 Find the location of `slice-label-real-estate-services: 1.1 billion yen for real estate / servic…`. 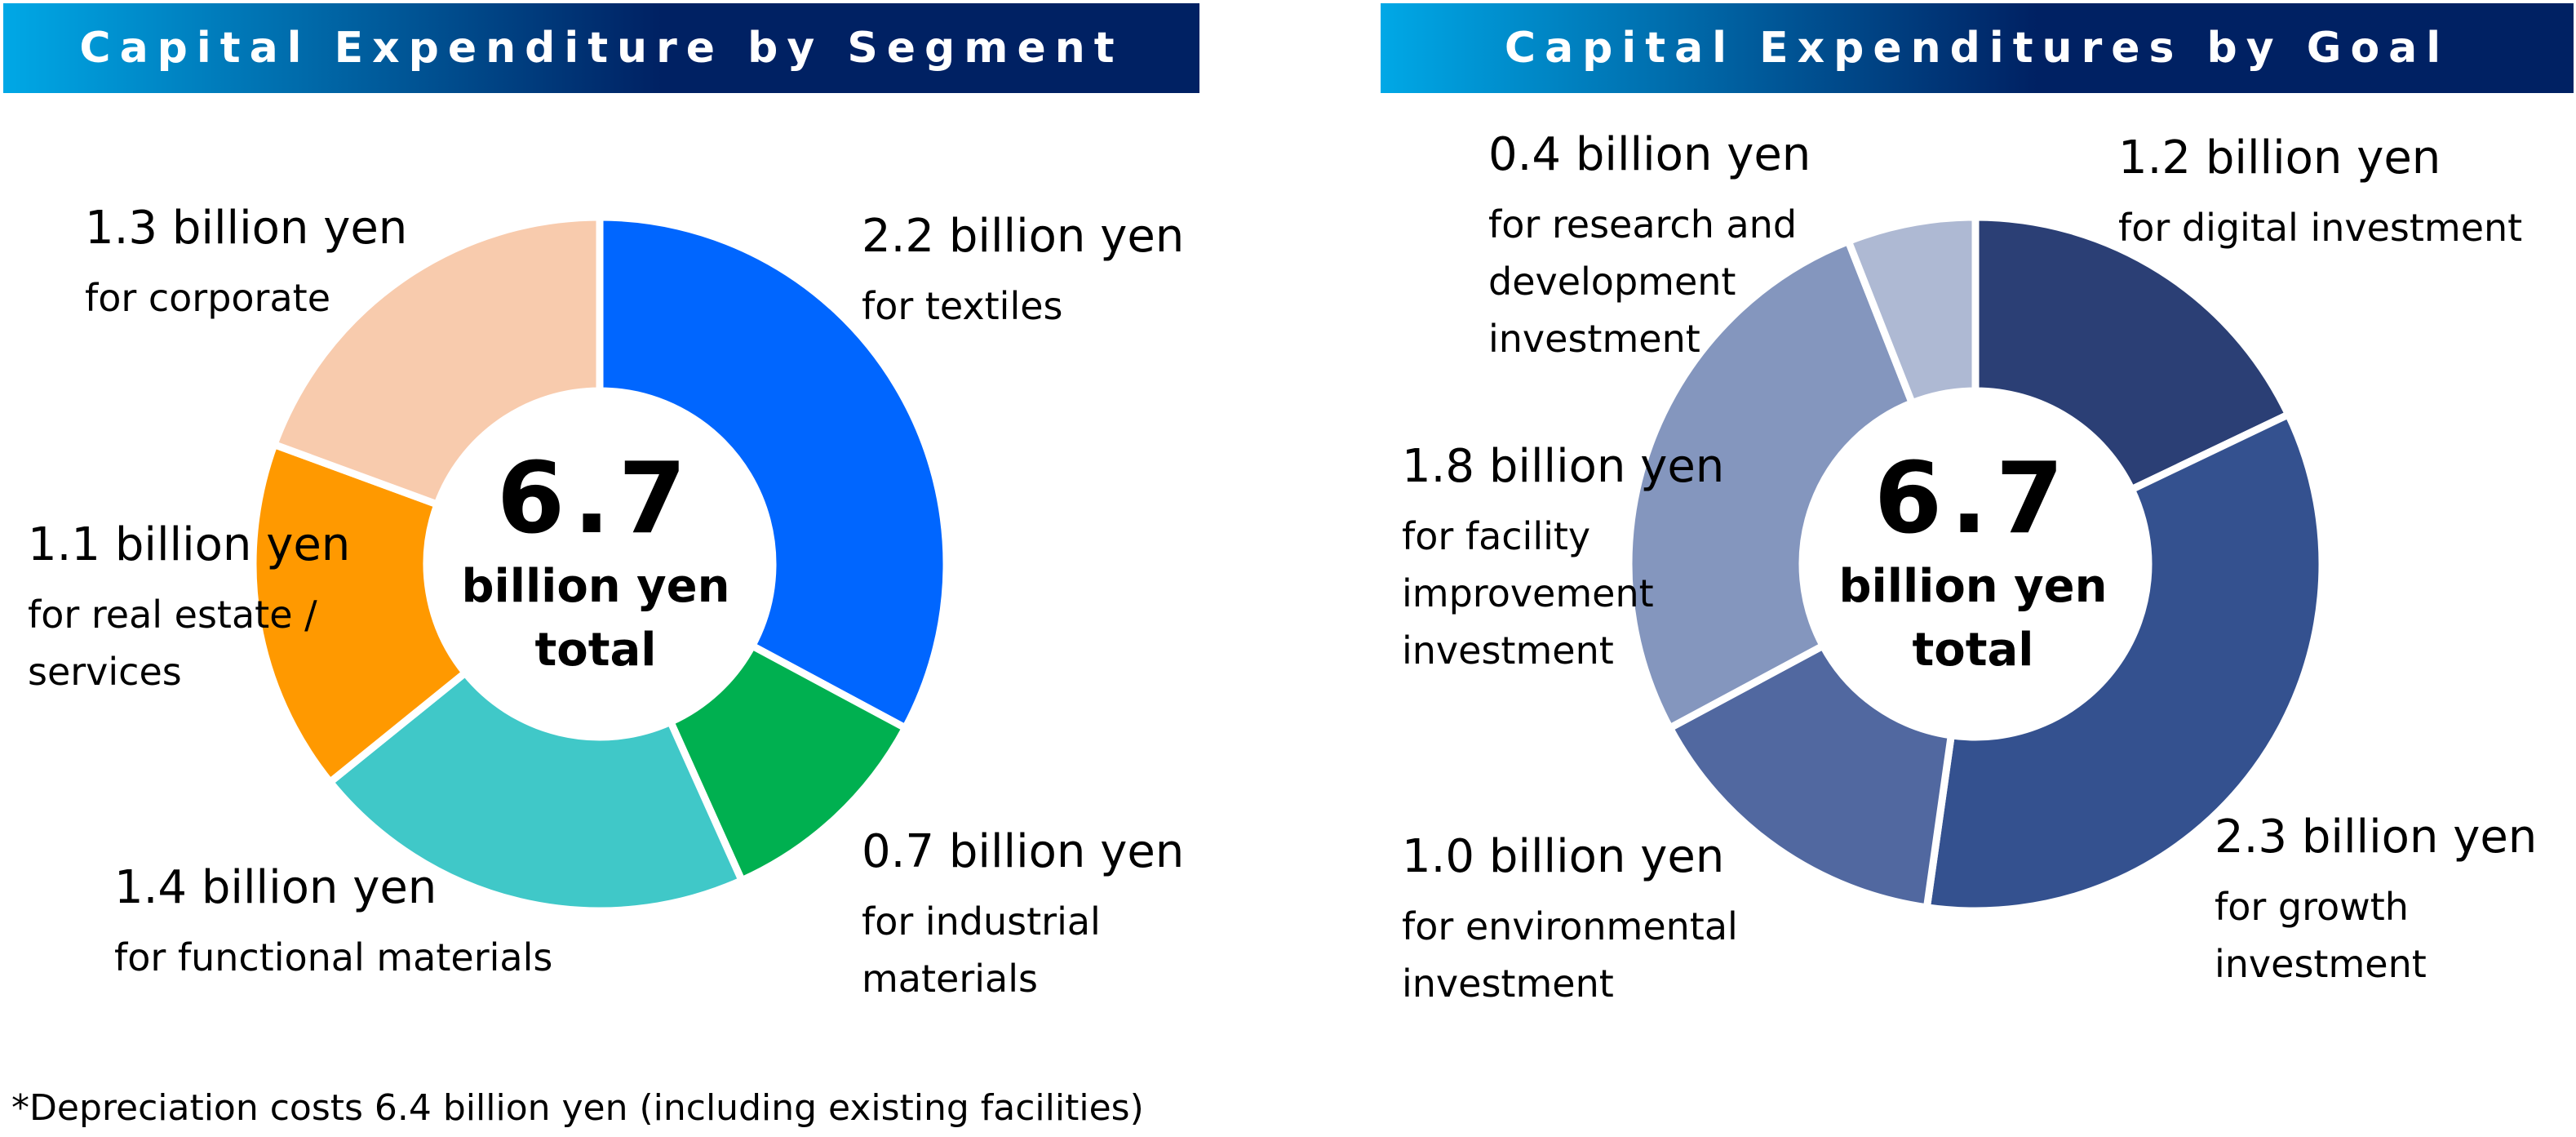

slice-label-real-estate-services: 1.1 billion yen for real estate / servic… is located at coordinates (189, 611).